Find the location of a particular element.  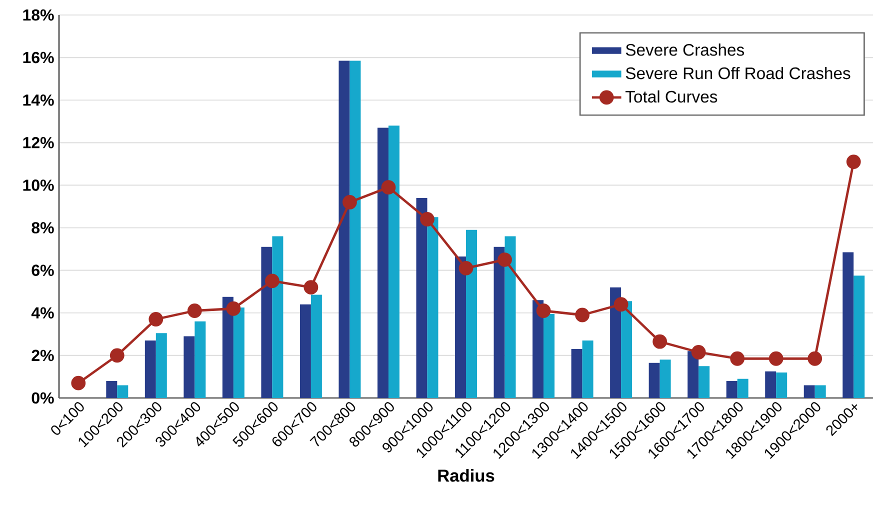

y-tick-label: 2% is located at coordinates (43, 356).